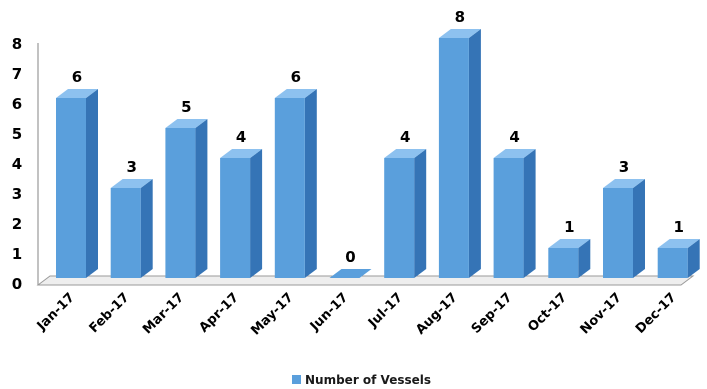 The width and height of the screenshot is (707, 389). I want to click on chart-floor, so click(365, 280).